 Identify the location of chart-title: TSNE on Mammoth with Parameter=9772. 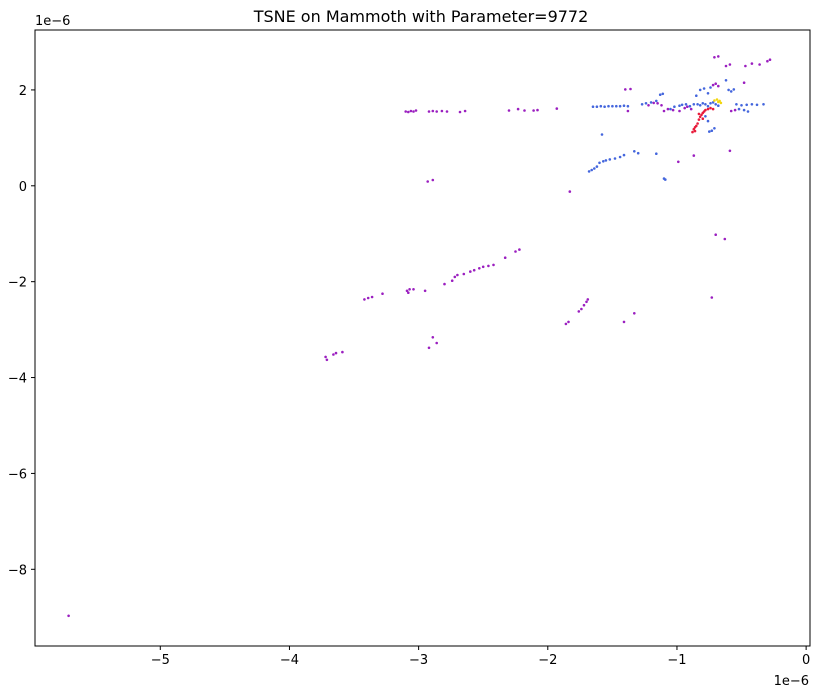
(421, 16).